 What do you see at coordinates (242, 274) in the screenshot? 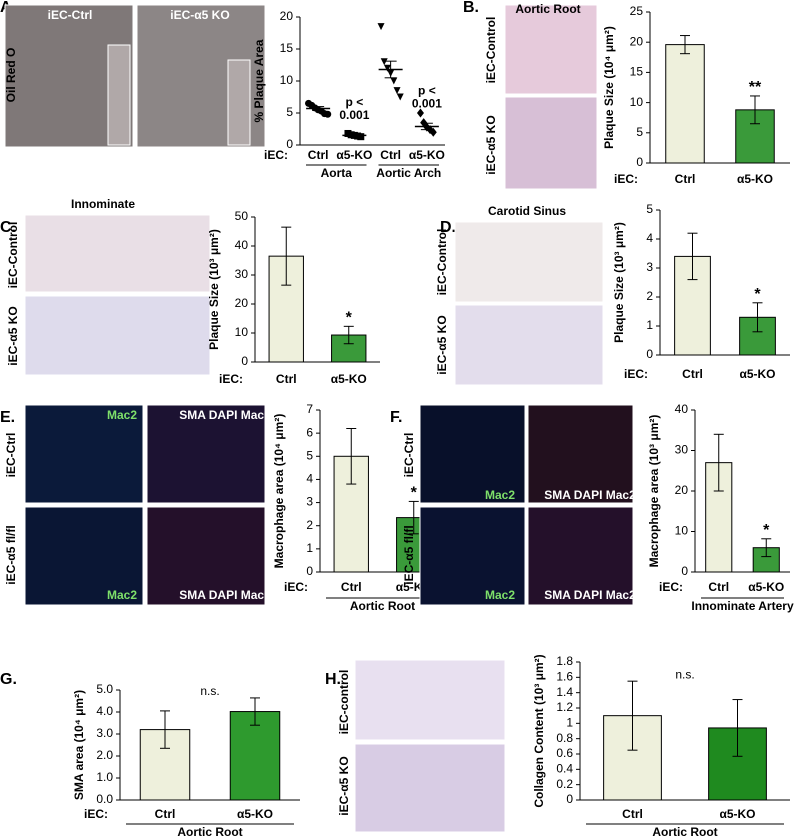
I see `y-tick-label: 30` at bounding box center [242, 274].